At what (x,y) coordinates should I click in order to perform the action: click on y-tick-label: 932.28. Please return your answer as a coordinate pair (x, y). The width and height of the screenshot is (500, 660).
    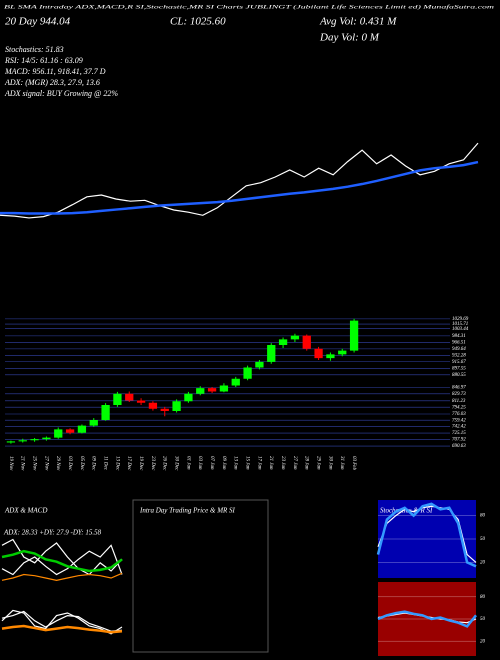
    Looking at the image, I should click on (459, 356).